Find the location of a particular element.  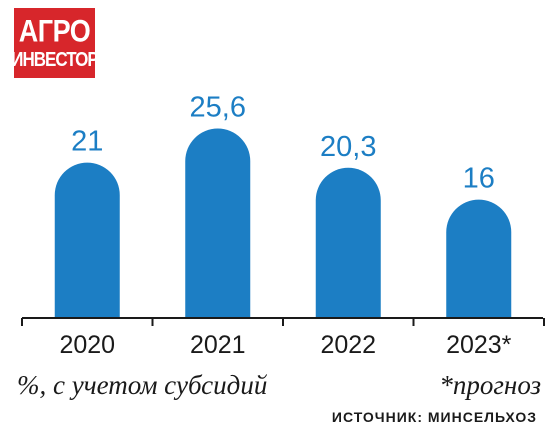

category-label-2023*: 2023* is located at coordinates (479, 345).